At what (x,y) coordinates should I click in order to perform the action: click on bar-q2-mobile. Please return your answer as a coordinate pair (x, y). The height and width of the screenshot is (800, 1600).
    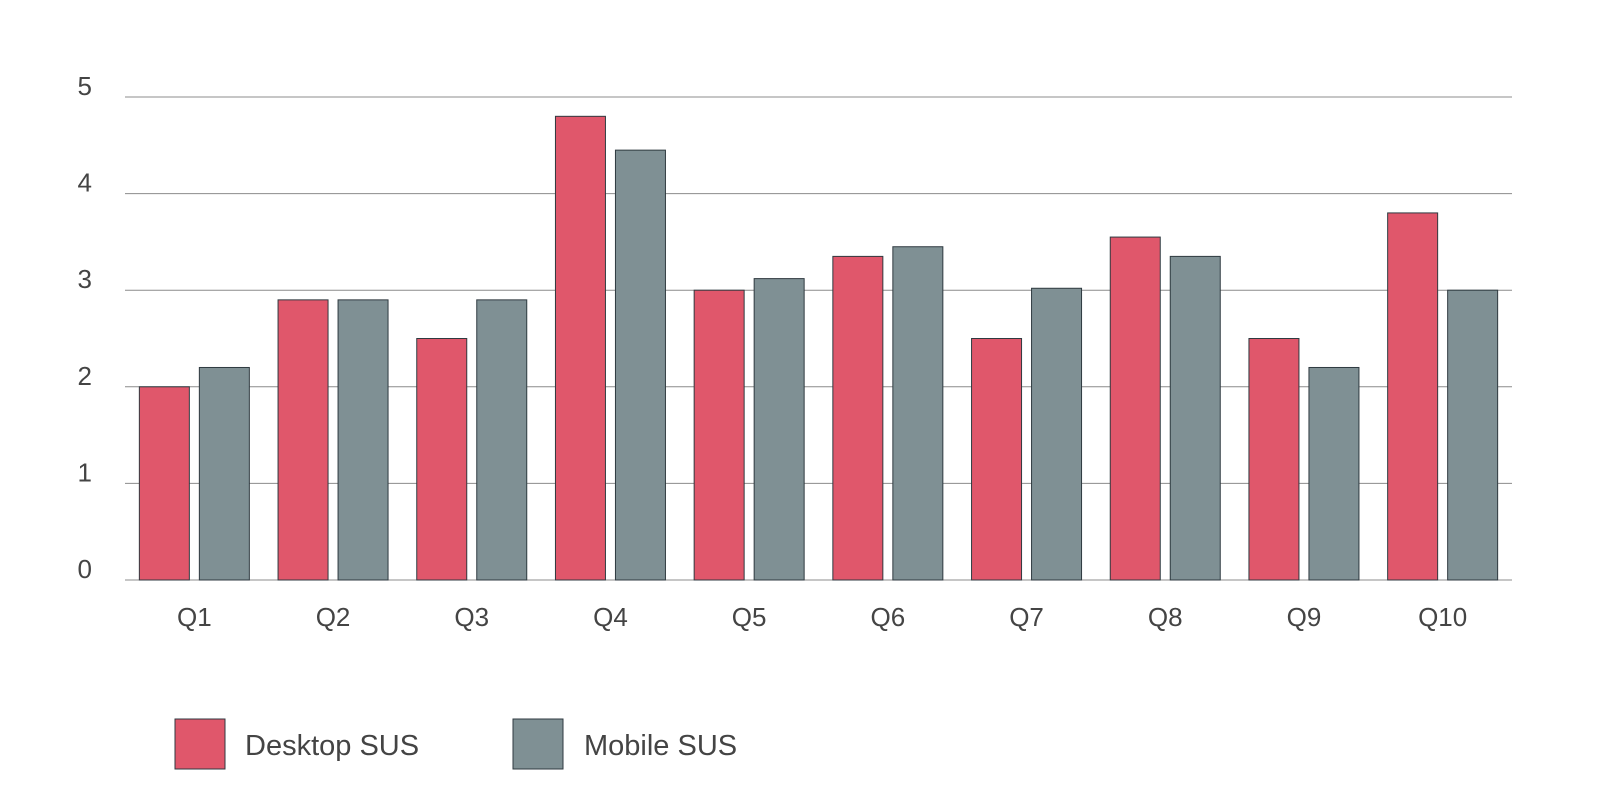
    Looking at the image, I should click on (363, 440).